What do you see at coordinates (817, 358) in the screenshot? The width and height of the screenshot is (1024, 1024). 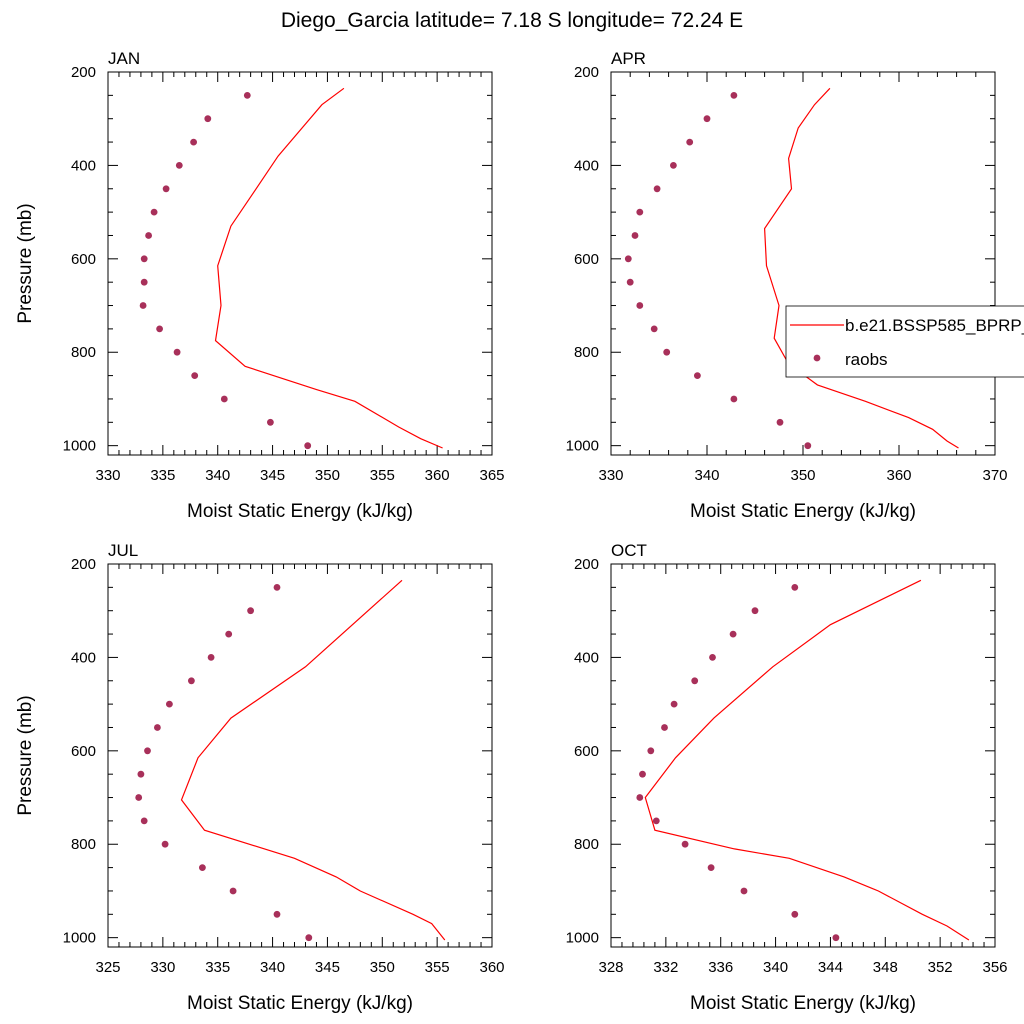 I see `legend-marker-swatch` at bounding box center [817, 358].